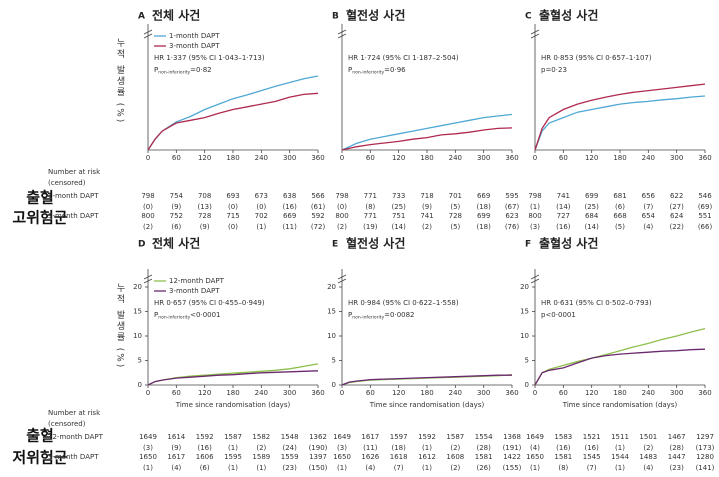 This screenshot has width=719, height=477. I want to click on censored: (28), so click(676, 448).